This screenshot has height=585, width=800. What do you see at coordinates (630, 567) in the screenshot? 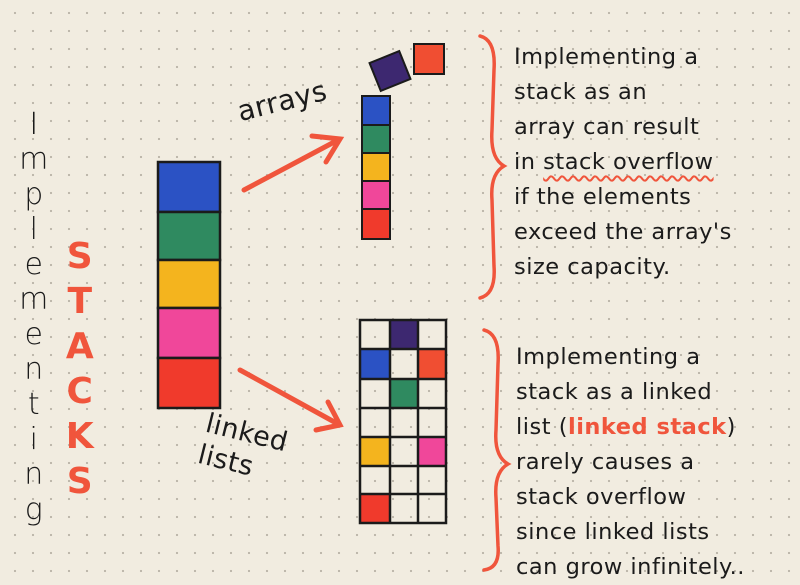
I see `linked-note-line7: can grow infinitely..` at bounding box center [630, 567].